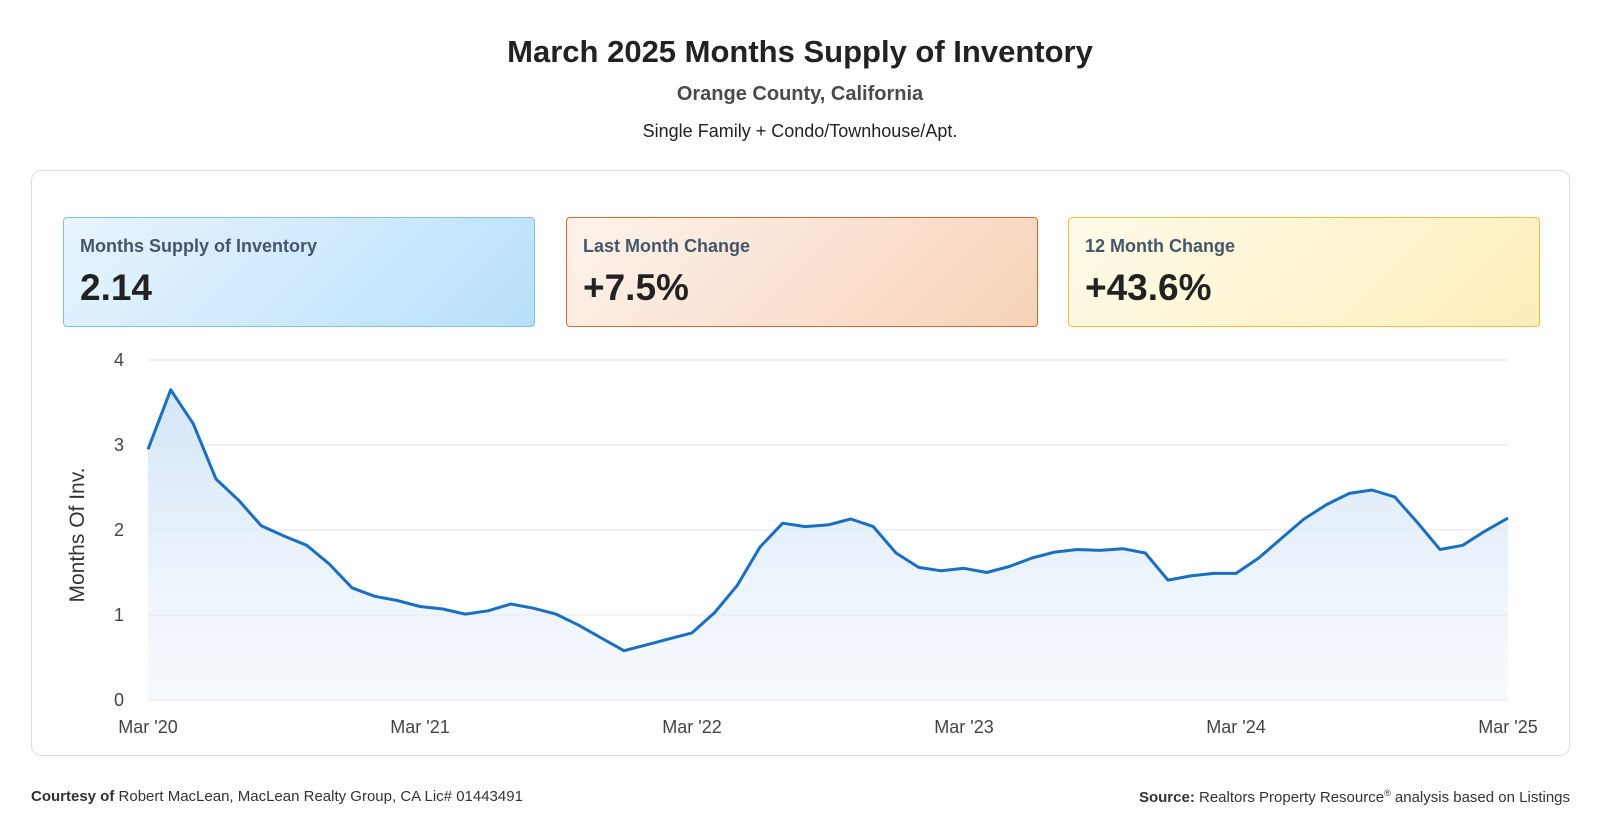  What do you see at coordinates (1148, 287) in the screenshot?
I see `twelve-month-change-value: +43.6%` at bounding box center [1148, 287].